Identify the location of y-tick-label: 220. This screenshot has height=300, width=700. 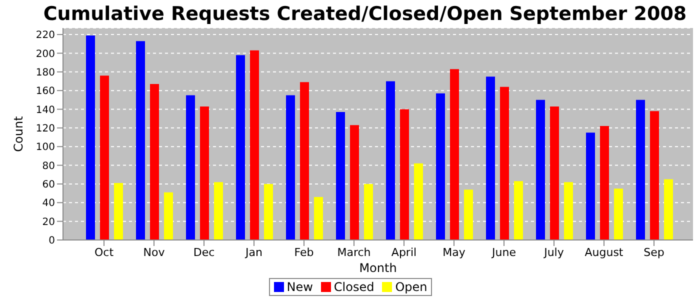
(45, 36).